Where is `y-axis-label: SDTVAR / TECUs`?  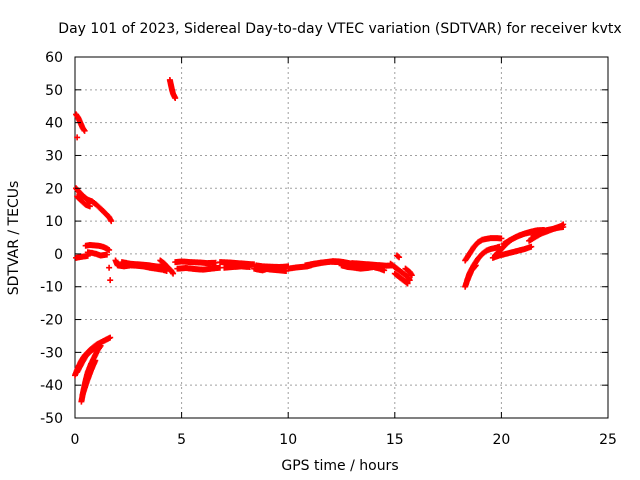
y-axis-label: SDTVAR / TECUs is located at coordinates (14, 238).